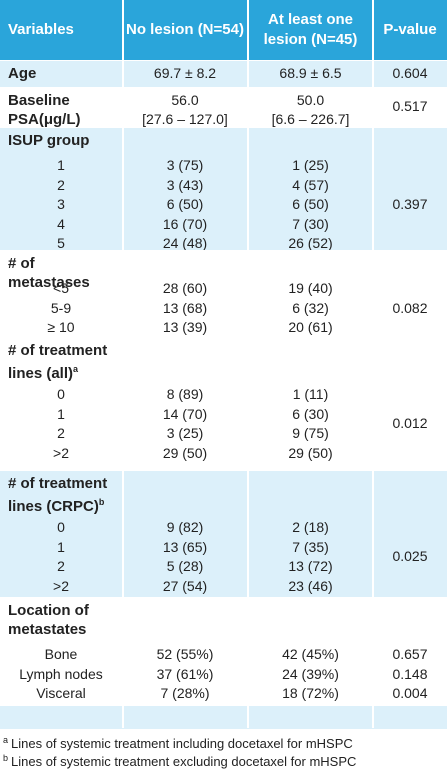  What do you see at coordinates (185, 673) in the screenshot?
I see `value-cell: 37 (61%)` at bounding box center [185, 673].